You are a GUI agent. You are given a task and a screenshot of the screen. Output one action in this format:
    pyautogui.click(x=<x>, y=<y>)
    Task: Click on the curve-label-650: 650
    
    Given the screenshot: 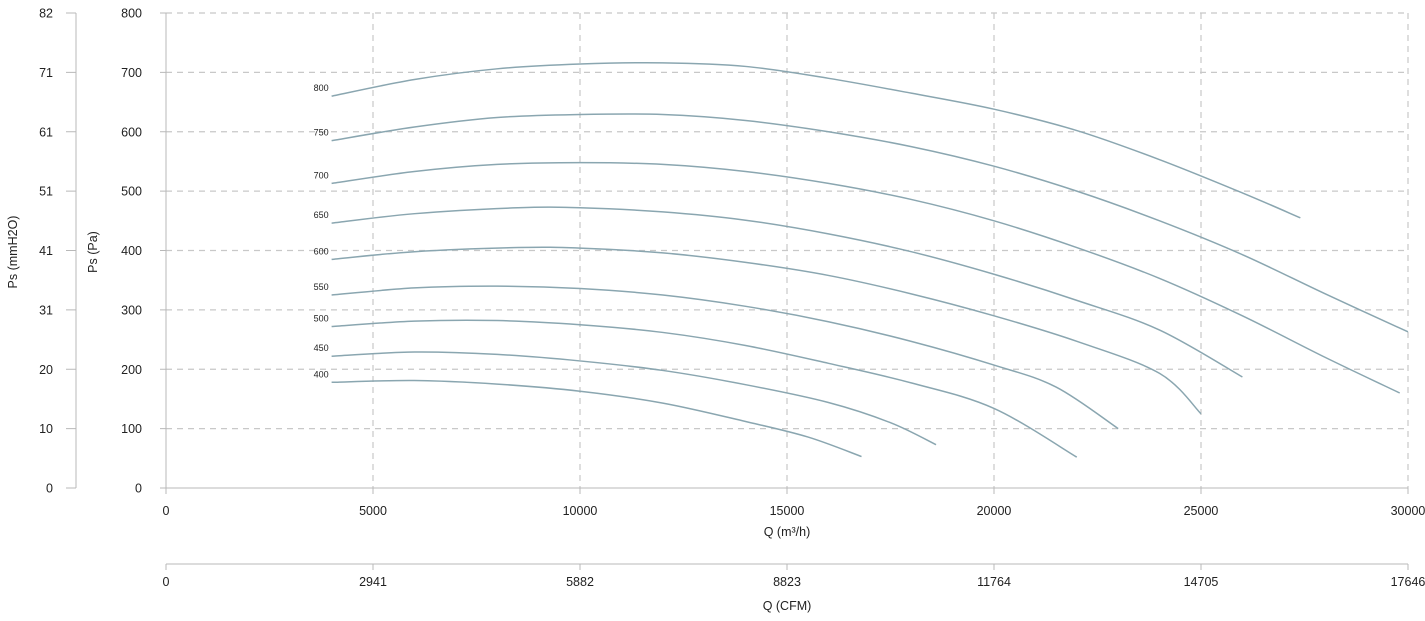 What is the action you would take?
    pyautogui.click(x=321, y=215)
    